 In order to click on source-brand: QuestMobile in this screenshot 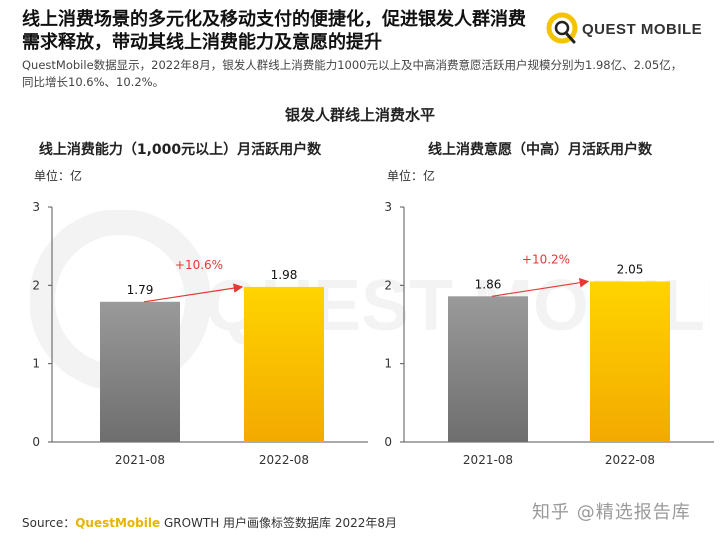, I will do `click(118, 523)`.